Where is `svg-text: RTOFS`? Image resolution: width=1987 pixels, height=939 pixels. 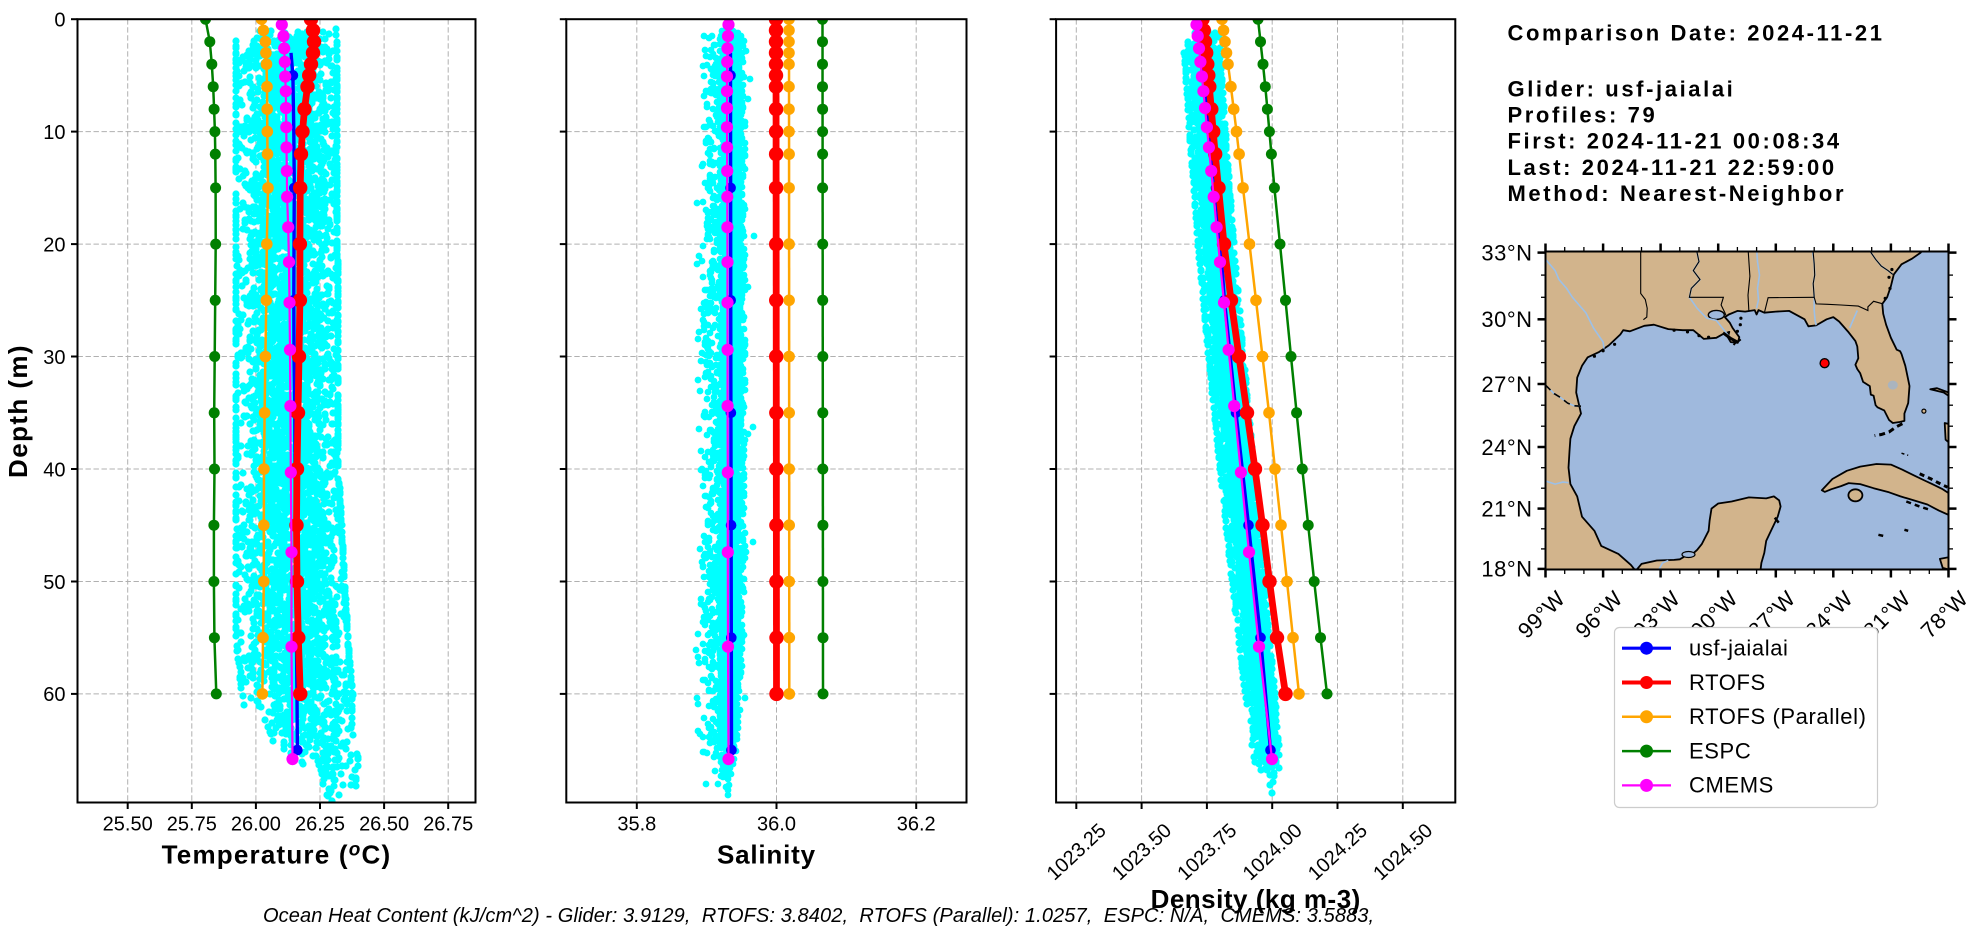 svg-text: RTOFS is located at coordinates (1727, 682).